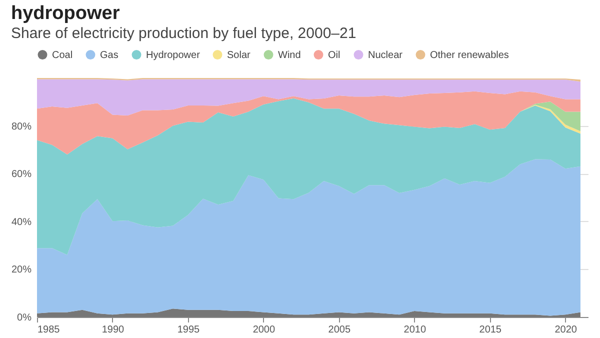 Image resolution: width=600 pixels, height=338 pixels. Describe the element at coordinates (21, 126) in the screenshot. I see `y-tick-label: 80%` at that location.